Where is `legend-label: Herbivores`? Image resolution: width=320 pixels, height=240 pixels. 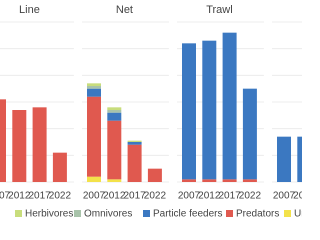 legend-label: Herbivores is located at coordinates (49, 214).